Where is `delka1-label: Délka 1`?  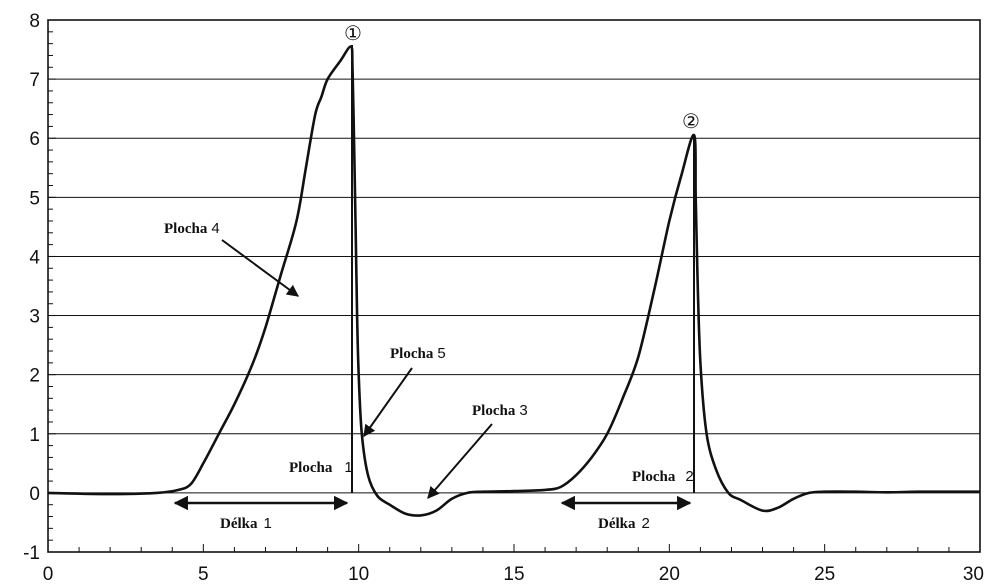 delka1-label: Délka 1 is located at coordinates (246, 523).